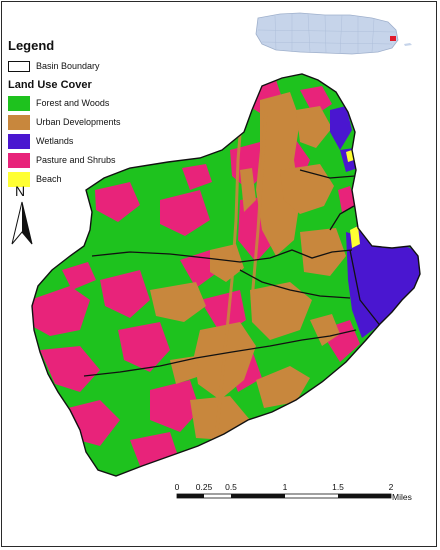  I want to click on scale-label-0: 0, so click(177, 487).